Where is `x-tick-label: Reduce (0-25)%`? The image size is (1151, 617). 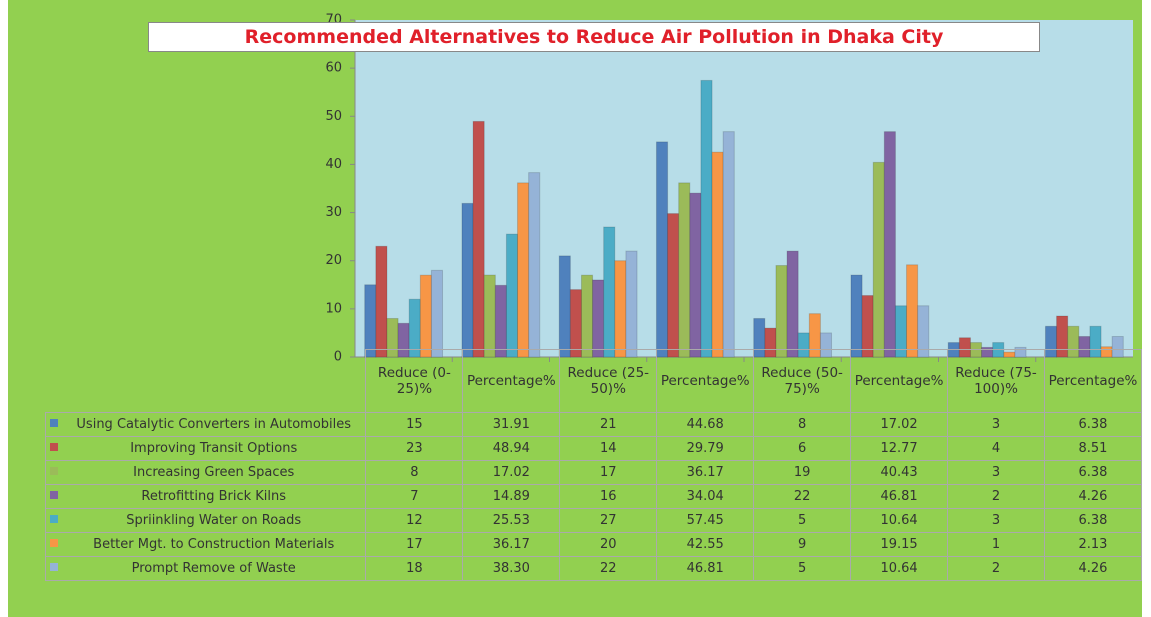
x-tick-label: Reduce (0-25)% is located at coordinates (414, 381).